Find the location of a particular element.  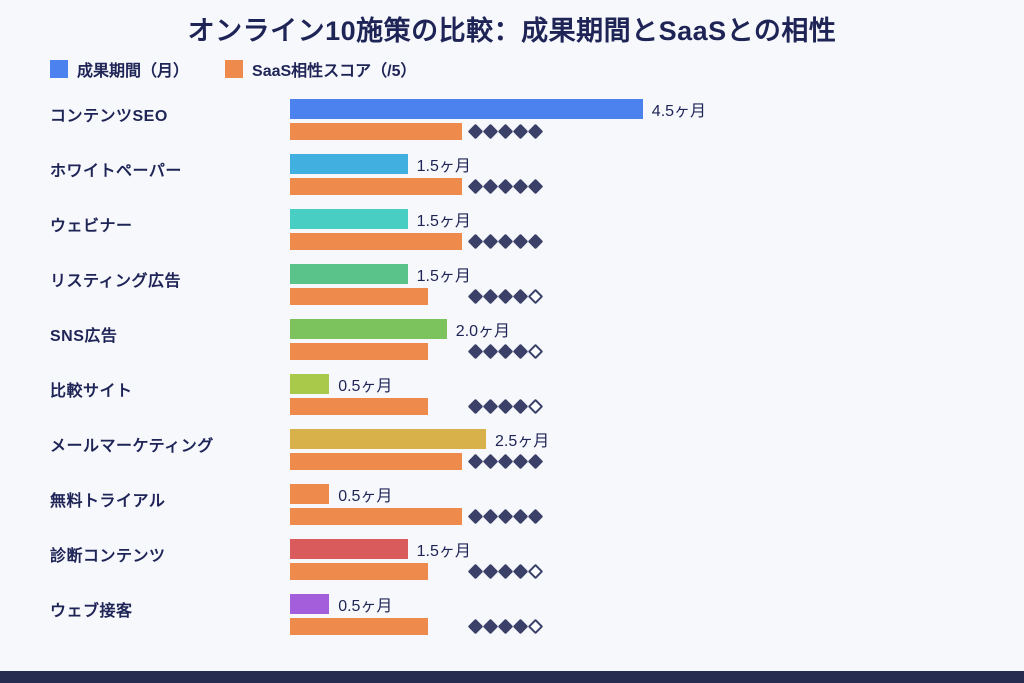

row-bars: 2.5ヶ月 is located at coordinates (657, 449).